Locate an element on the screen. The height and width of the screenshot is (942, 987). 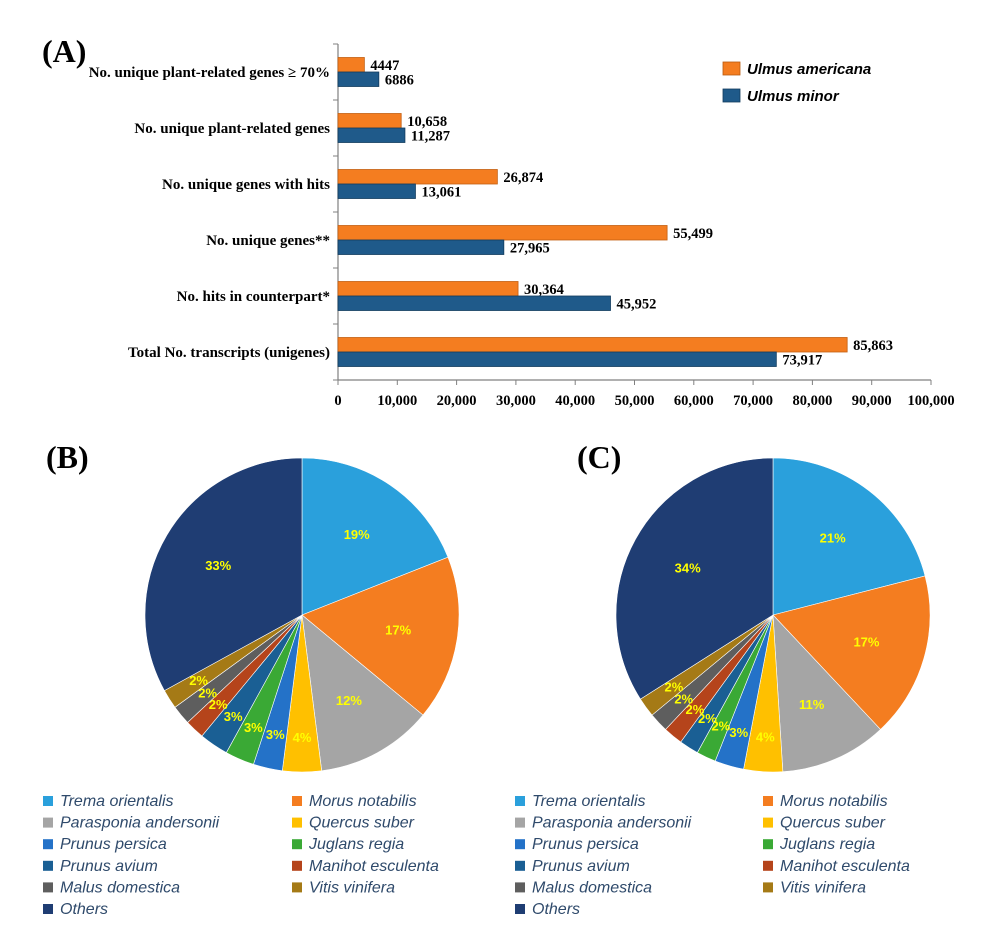
category-label: No. unique plant-related genes ≥ 70% is located at coordinates (209, 73).